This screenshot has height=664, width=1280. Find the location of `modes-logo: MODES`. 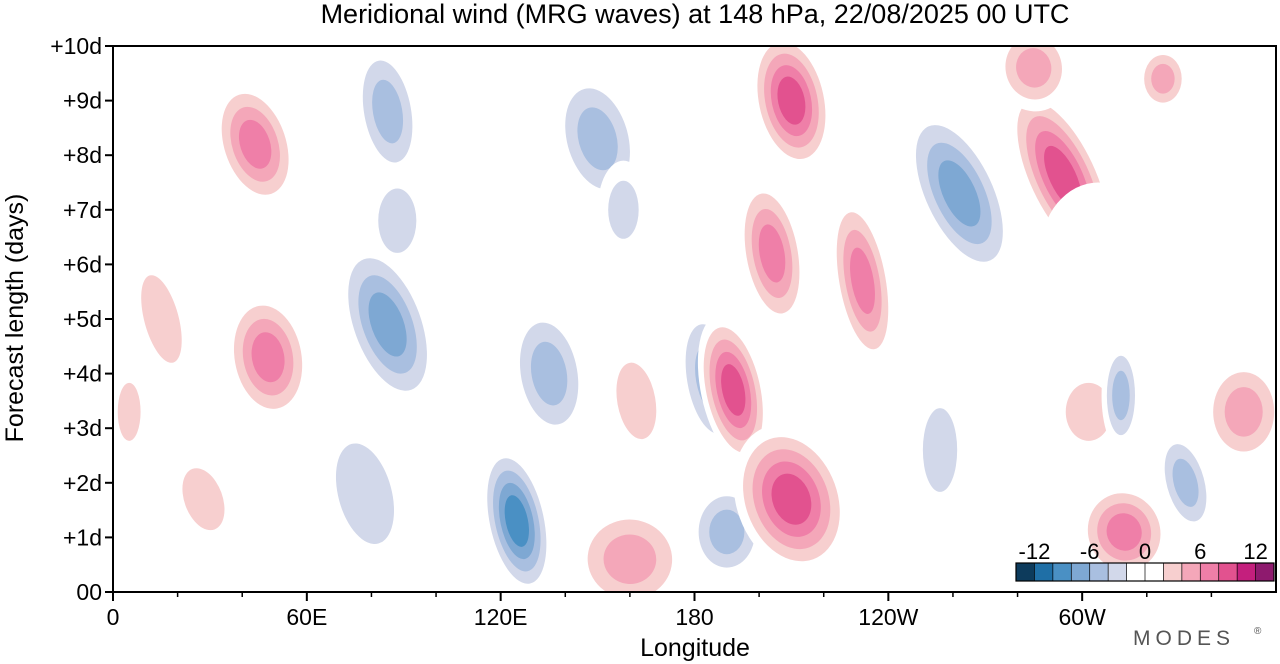

modes-logo: MODES is located at coordinates (1184, 638).